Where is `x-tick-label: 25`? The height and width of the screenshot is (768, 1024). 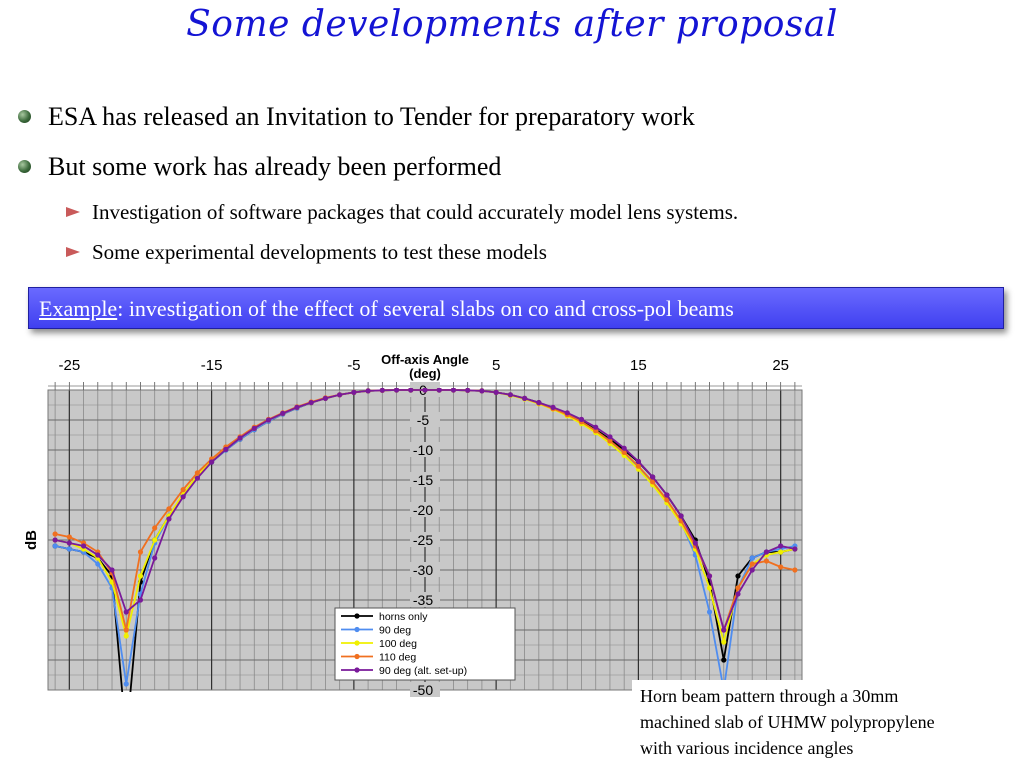 x-tick-label: 25 is located at coordinates (780, 365).